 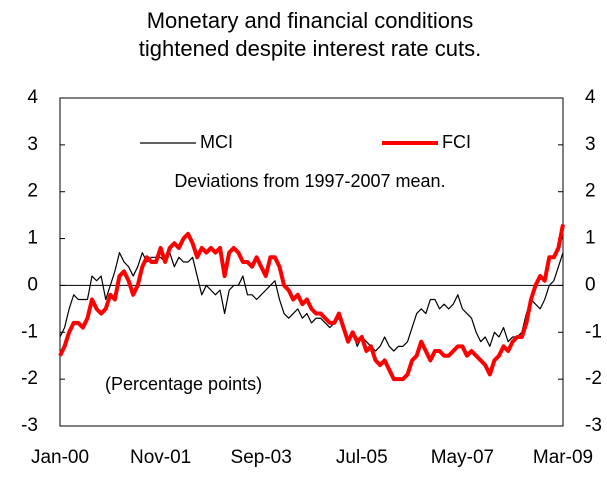 What do you see at coordinates (593, 425) in the screenshot?
I see `y2-tick-label: -3` at bounding box center [593, 425].